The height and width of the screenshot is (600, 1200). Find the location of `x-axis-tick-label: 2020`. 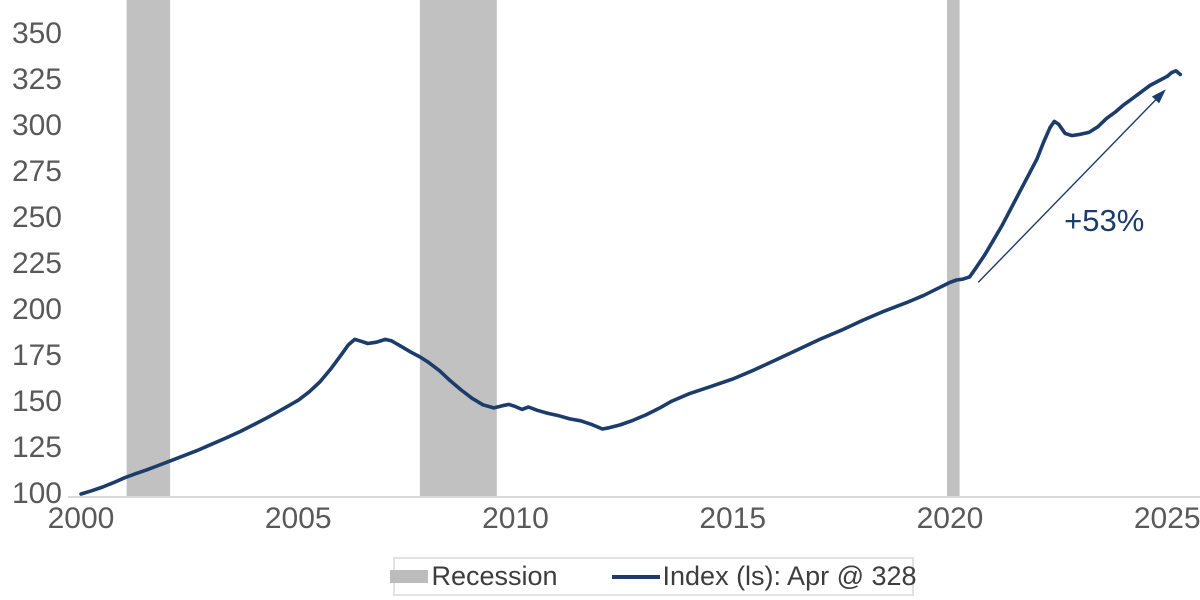

x-axis-tick-label: 2020 is located at coordinates (950, 518).